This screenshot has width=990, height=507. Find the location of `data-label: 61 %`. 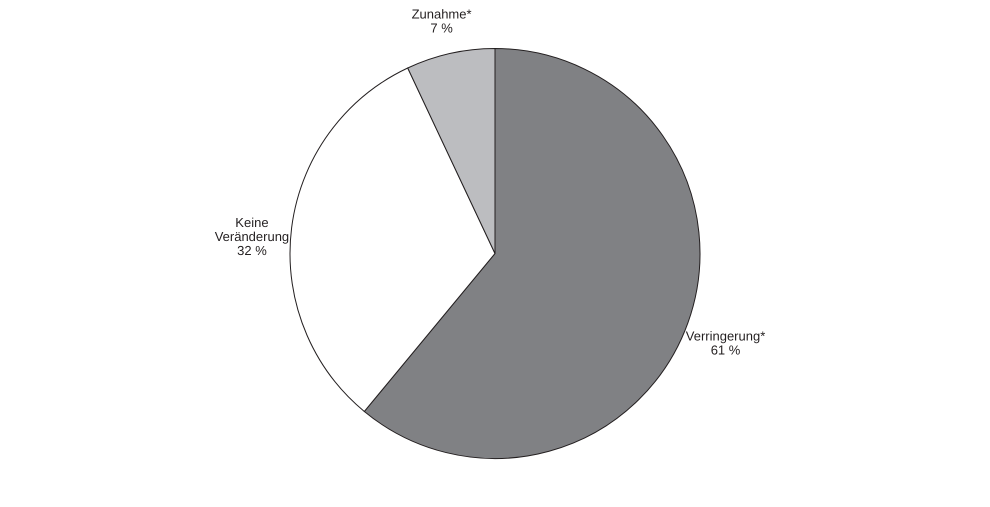

data-label: 61 % is located at coordinates (725, 350).